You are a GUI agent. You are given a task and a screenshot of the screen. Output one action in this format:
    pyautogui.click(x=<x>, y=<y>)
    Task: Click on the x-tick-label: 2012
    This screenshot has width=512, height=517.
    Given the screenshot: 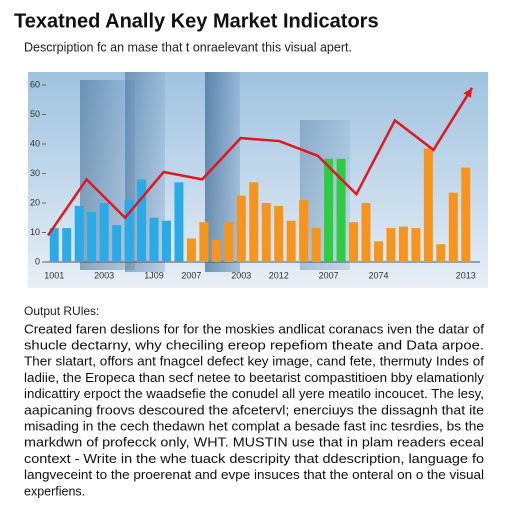 What is the action you would take?
    pyautogui.click(x=279, y=275)
    